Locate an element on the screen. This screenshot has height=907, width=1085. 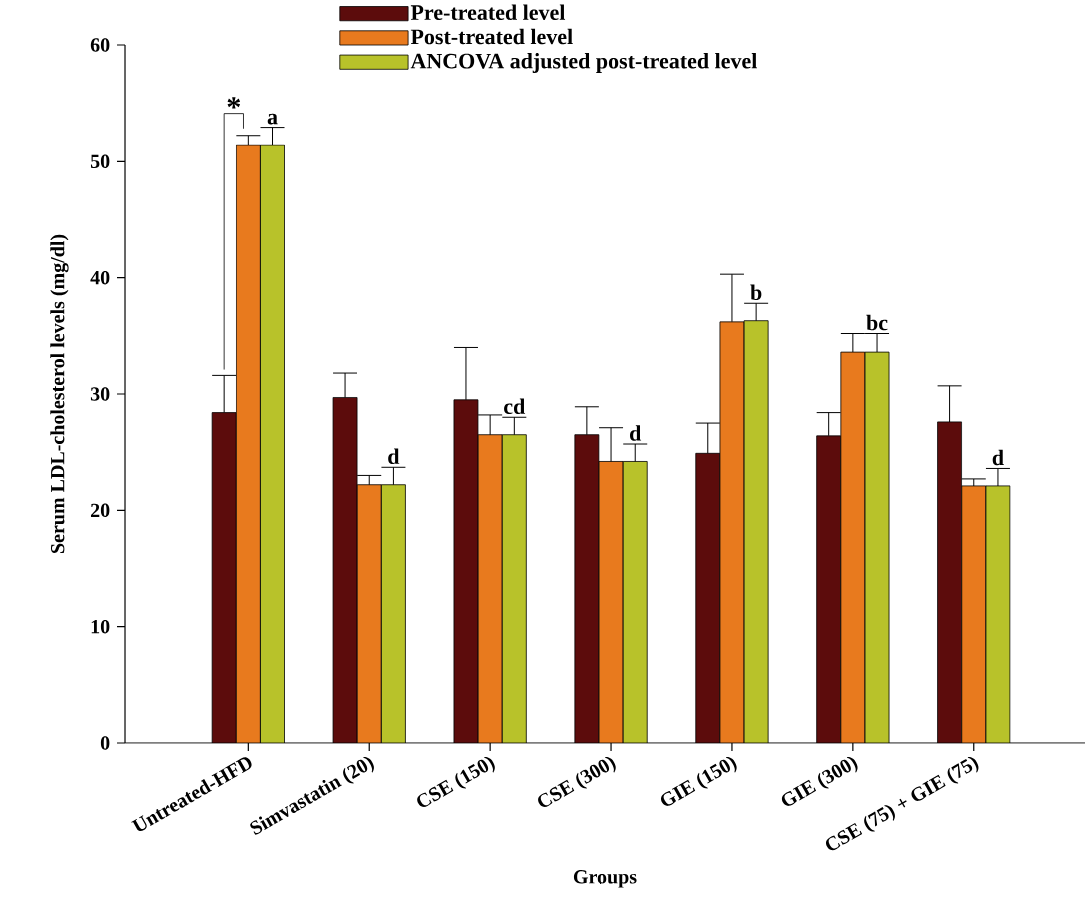
x-tick-label: CSE (150) is located at coordinates (456, 782).